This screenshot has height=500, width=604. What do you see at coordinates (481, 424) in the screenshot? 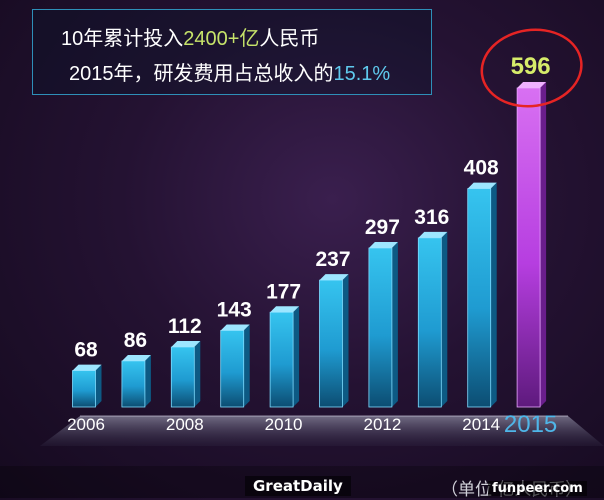
I see `x-tick-label: 2014` at bounding box center [481, 424].